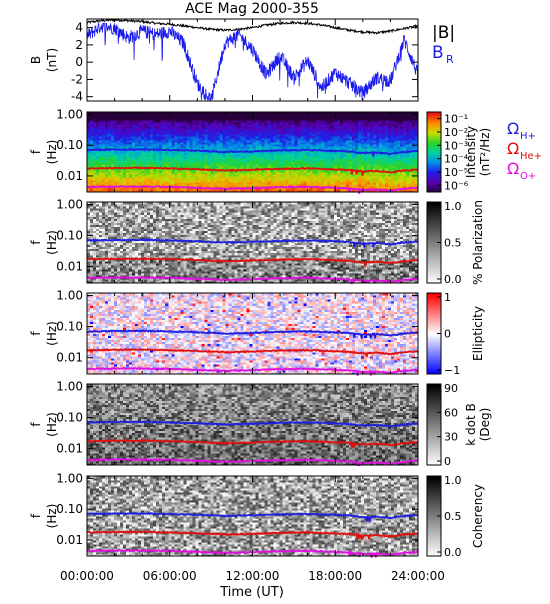  I want to click on colorbar-tick-label: 10⁻¹, so click(456, 119).